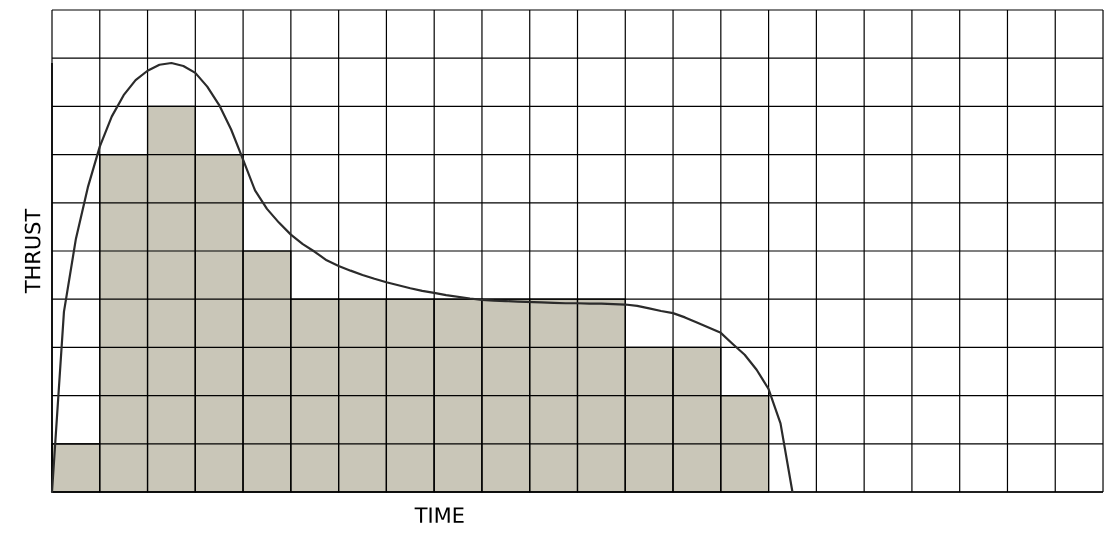  I want to click on y-axis-title: THRUST, so click(32, 251).